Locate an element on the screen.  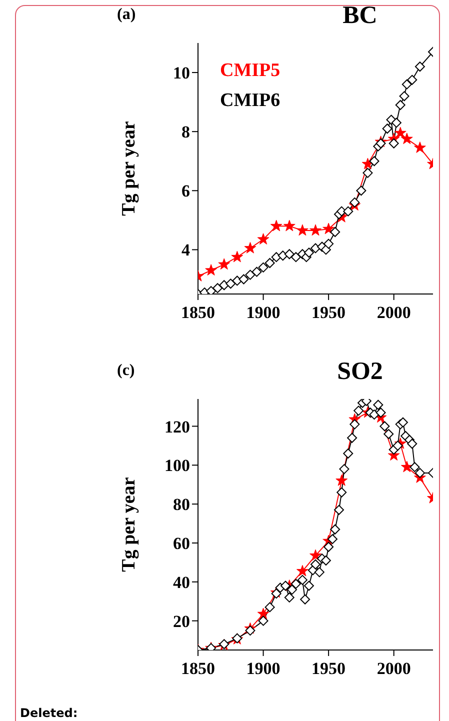
y-tick-label: 80 is located at coordinates (181, 504).